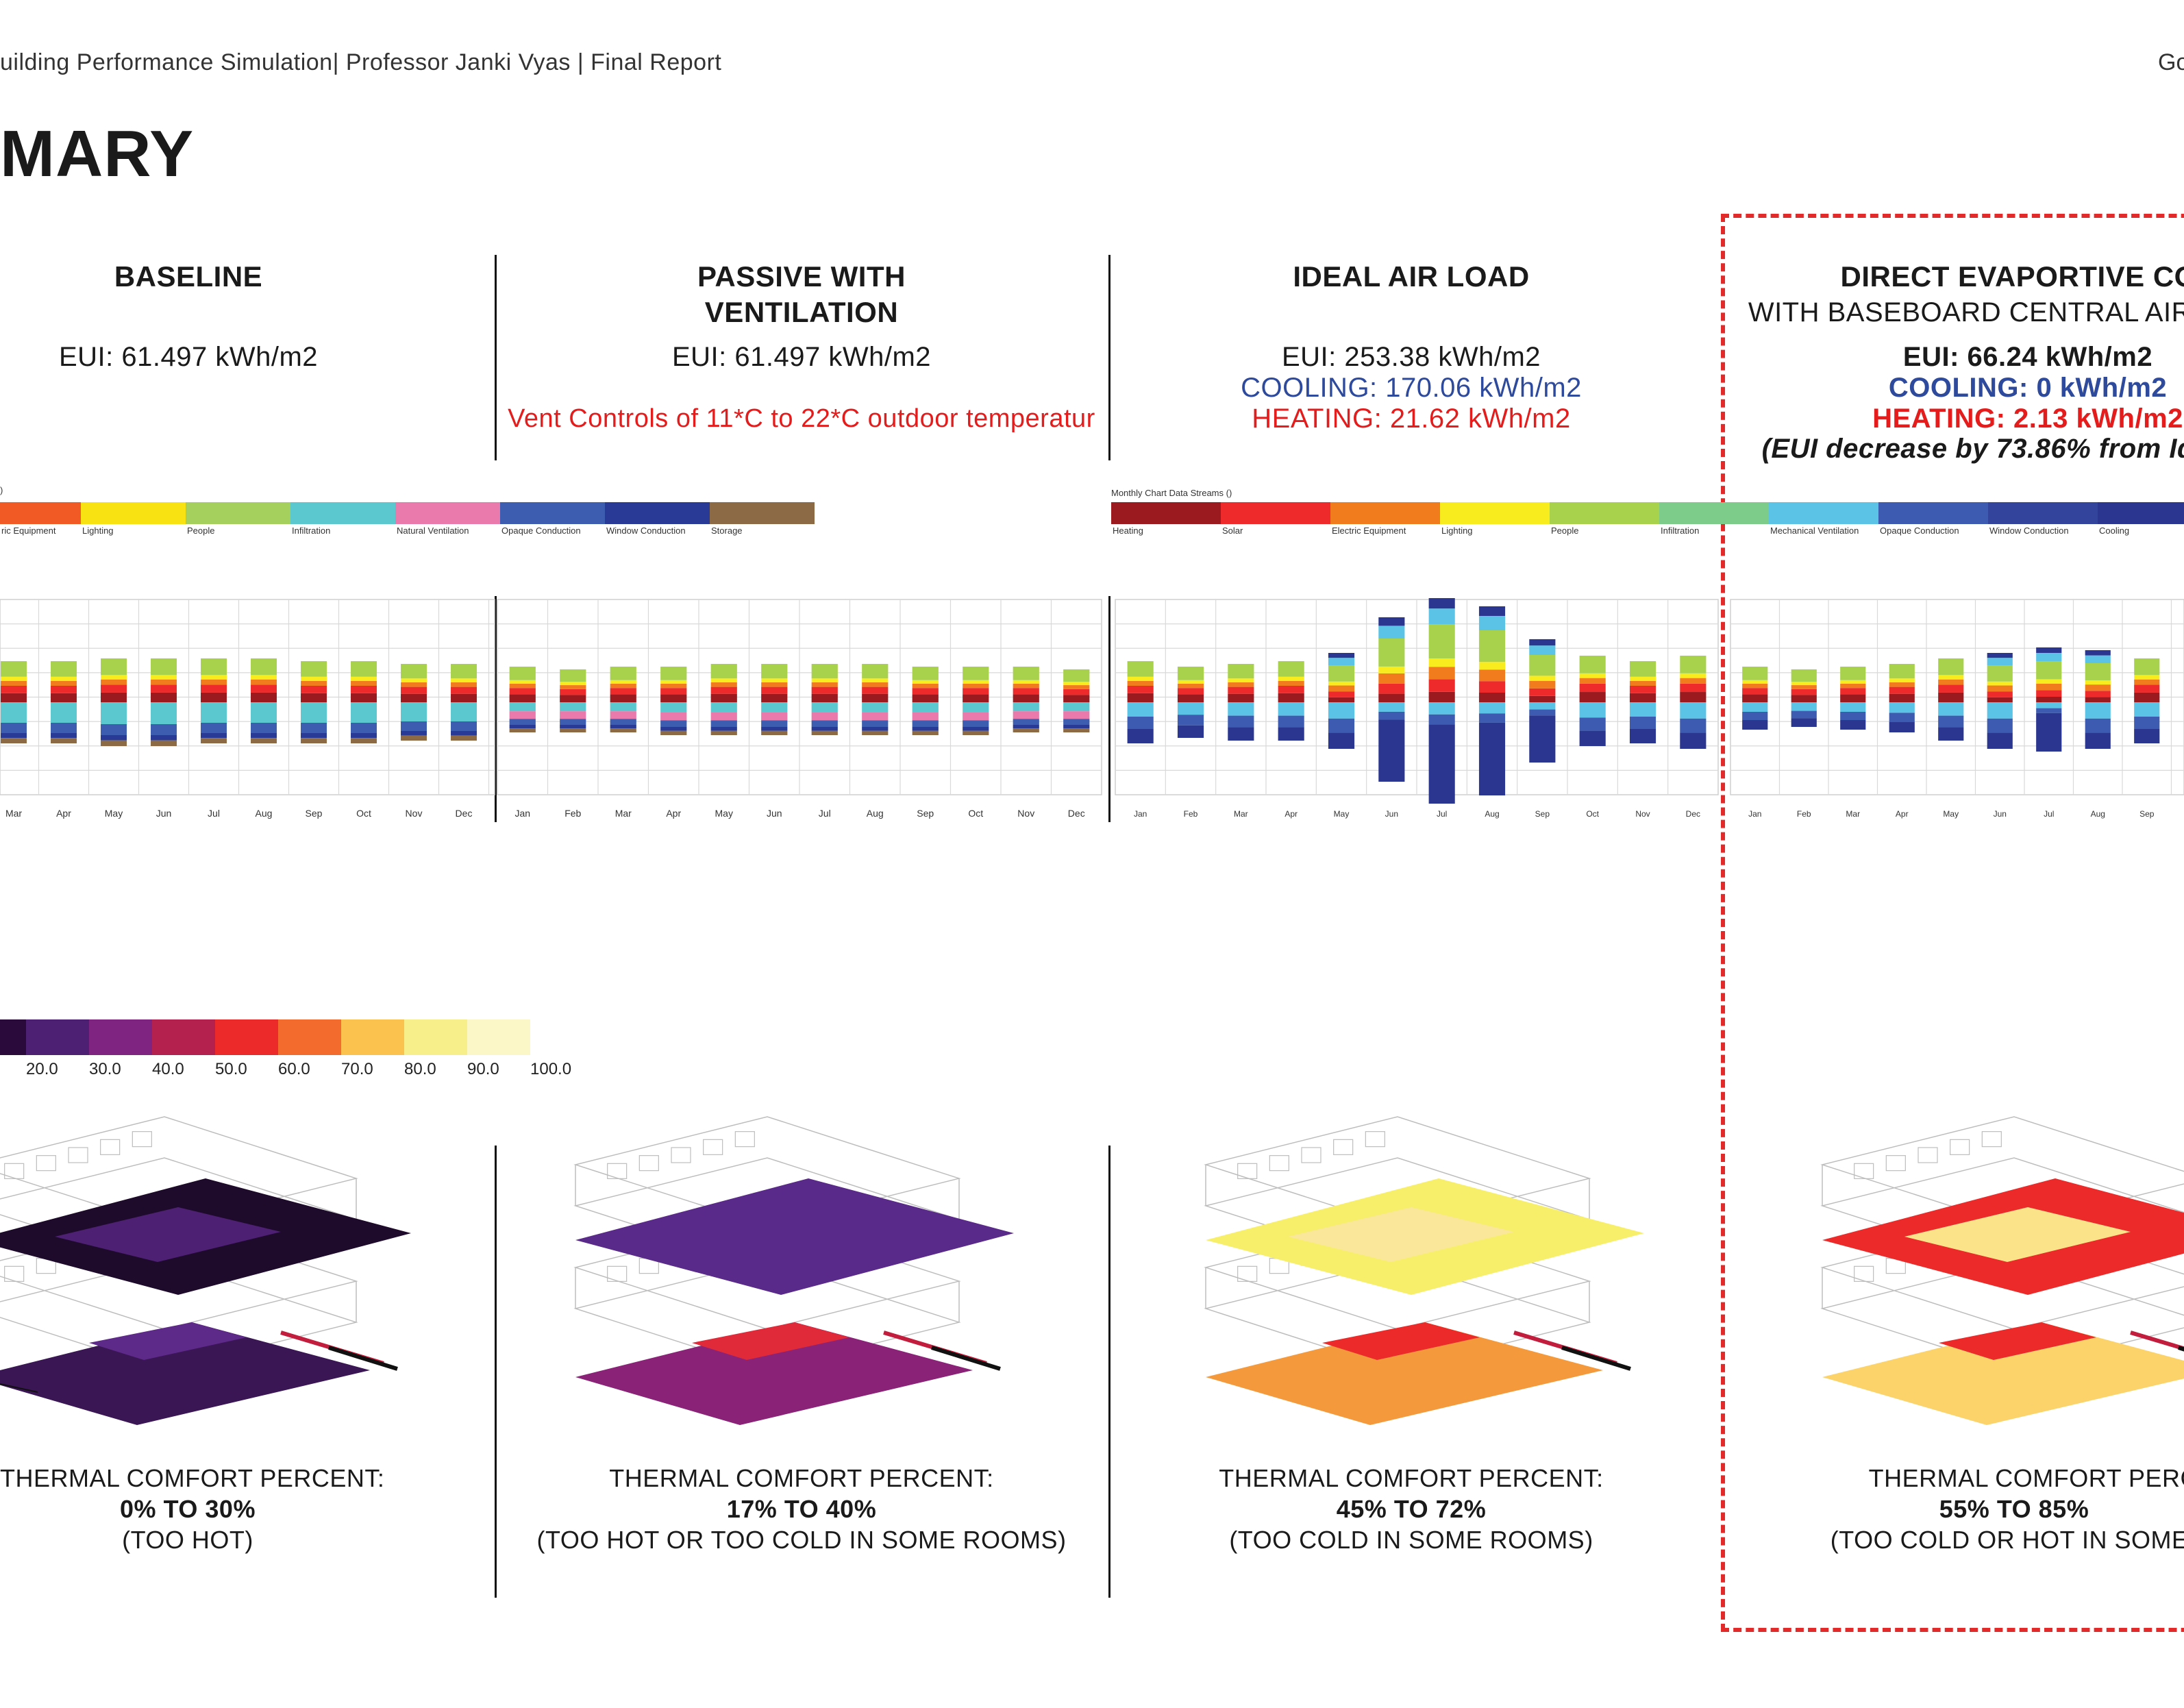 This screenshot has height=1708, width=2184. Describe the element at coordinates (774, 813) in the screenshot. I see `tick-label: Jun` at that location.